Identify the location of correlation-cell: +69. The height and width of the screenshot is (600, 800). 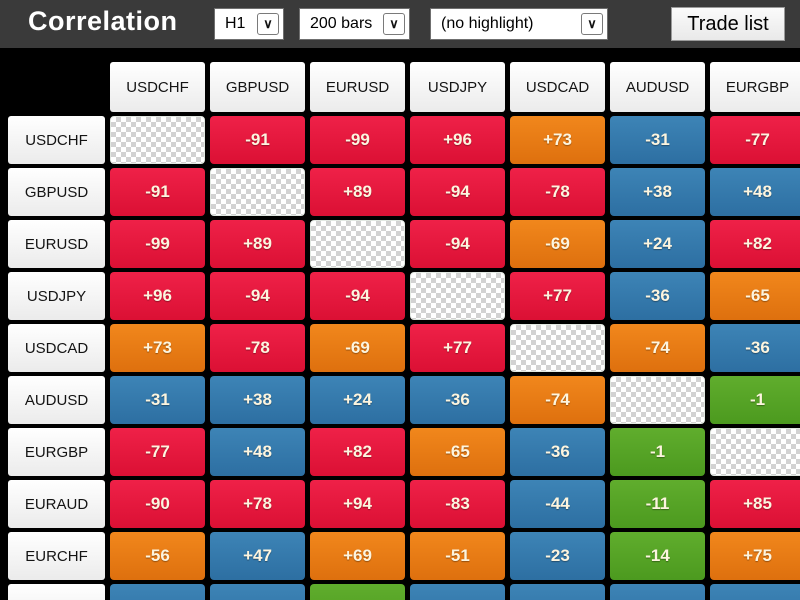
(357, 556).